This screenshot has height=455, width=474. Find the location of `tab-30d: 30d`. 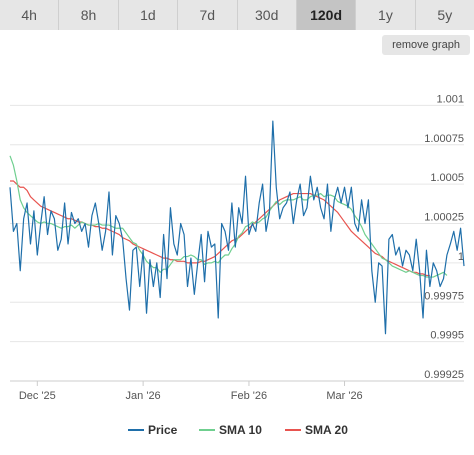

tab-30d: 30d is located at coordinates (267, 15).